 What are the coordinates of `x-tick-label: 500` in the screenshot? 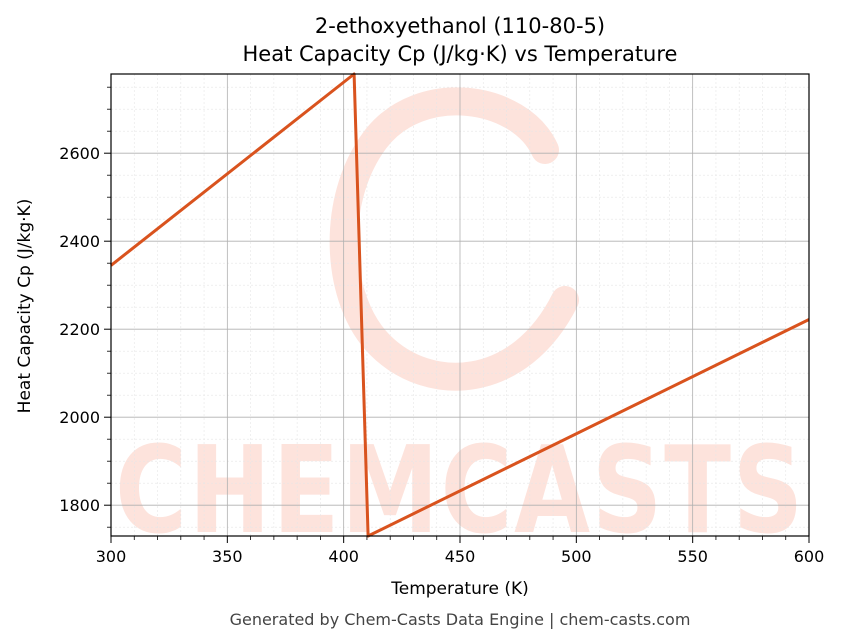 It's located at (576, 556).